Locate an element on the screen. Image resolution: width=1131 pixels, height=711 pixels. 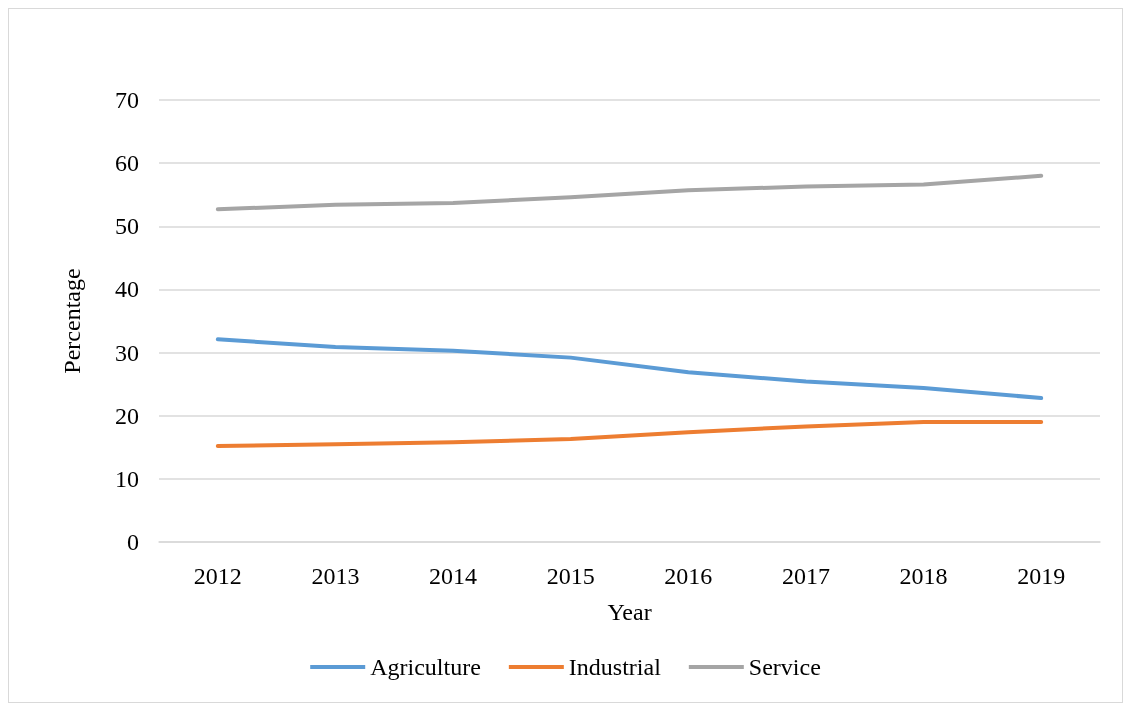
x-tick-label: 2012 is located at coordinates (217, 576).